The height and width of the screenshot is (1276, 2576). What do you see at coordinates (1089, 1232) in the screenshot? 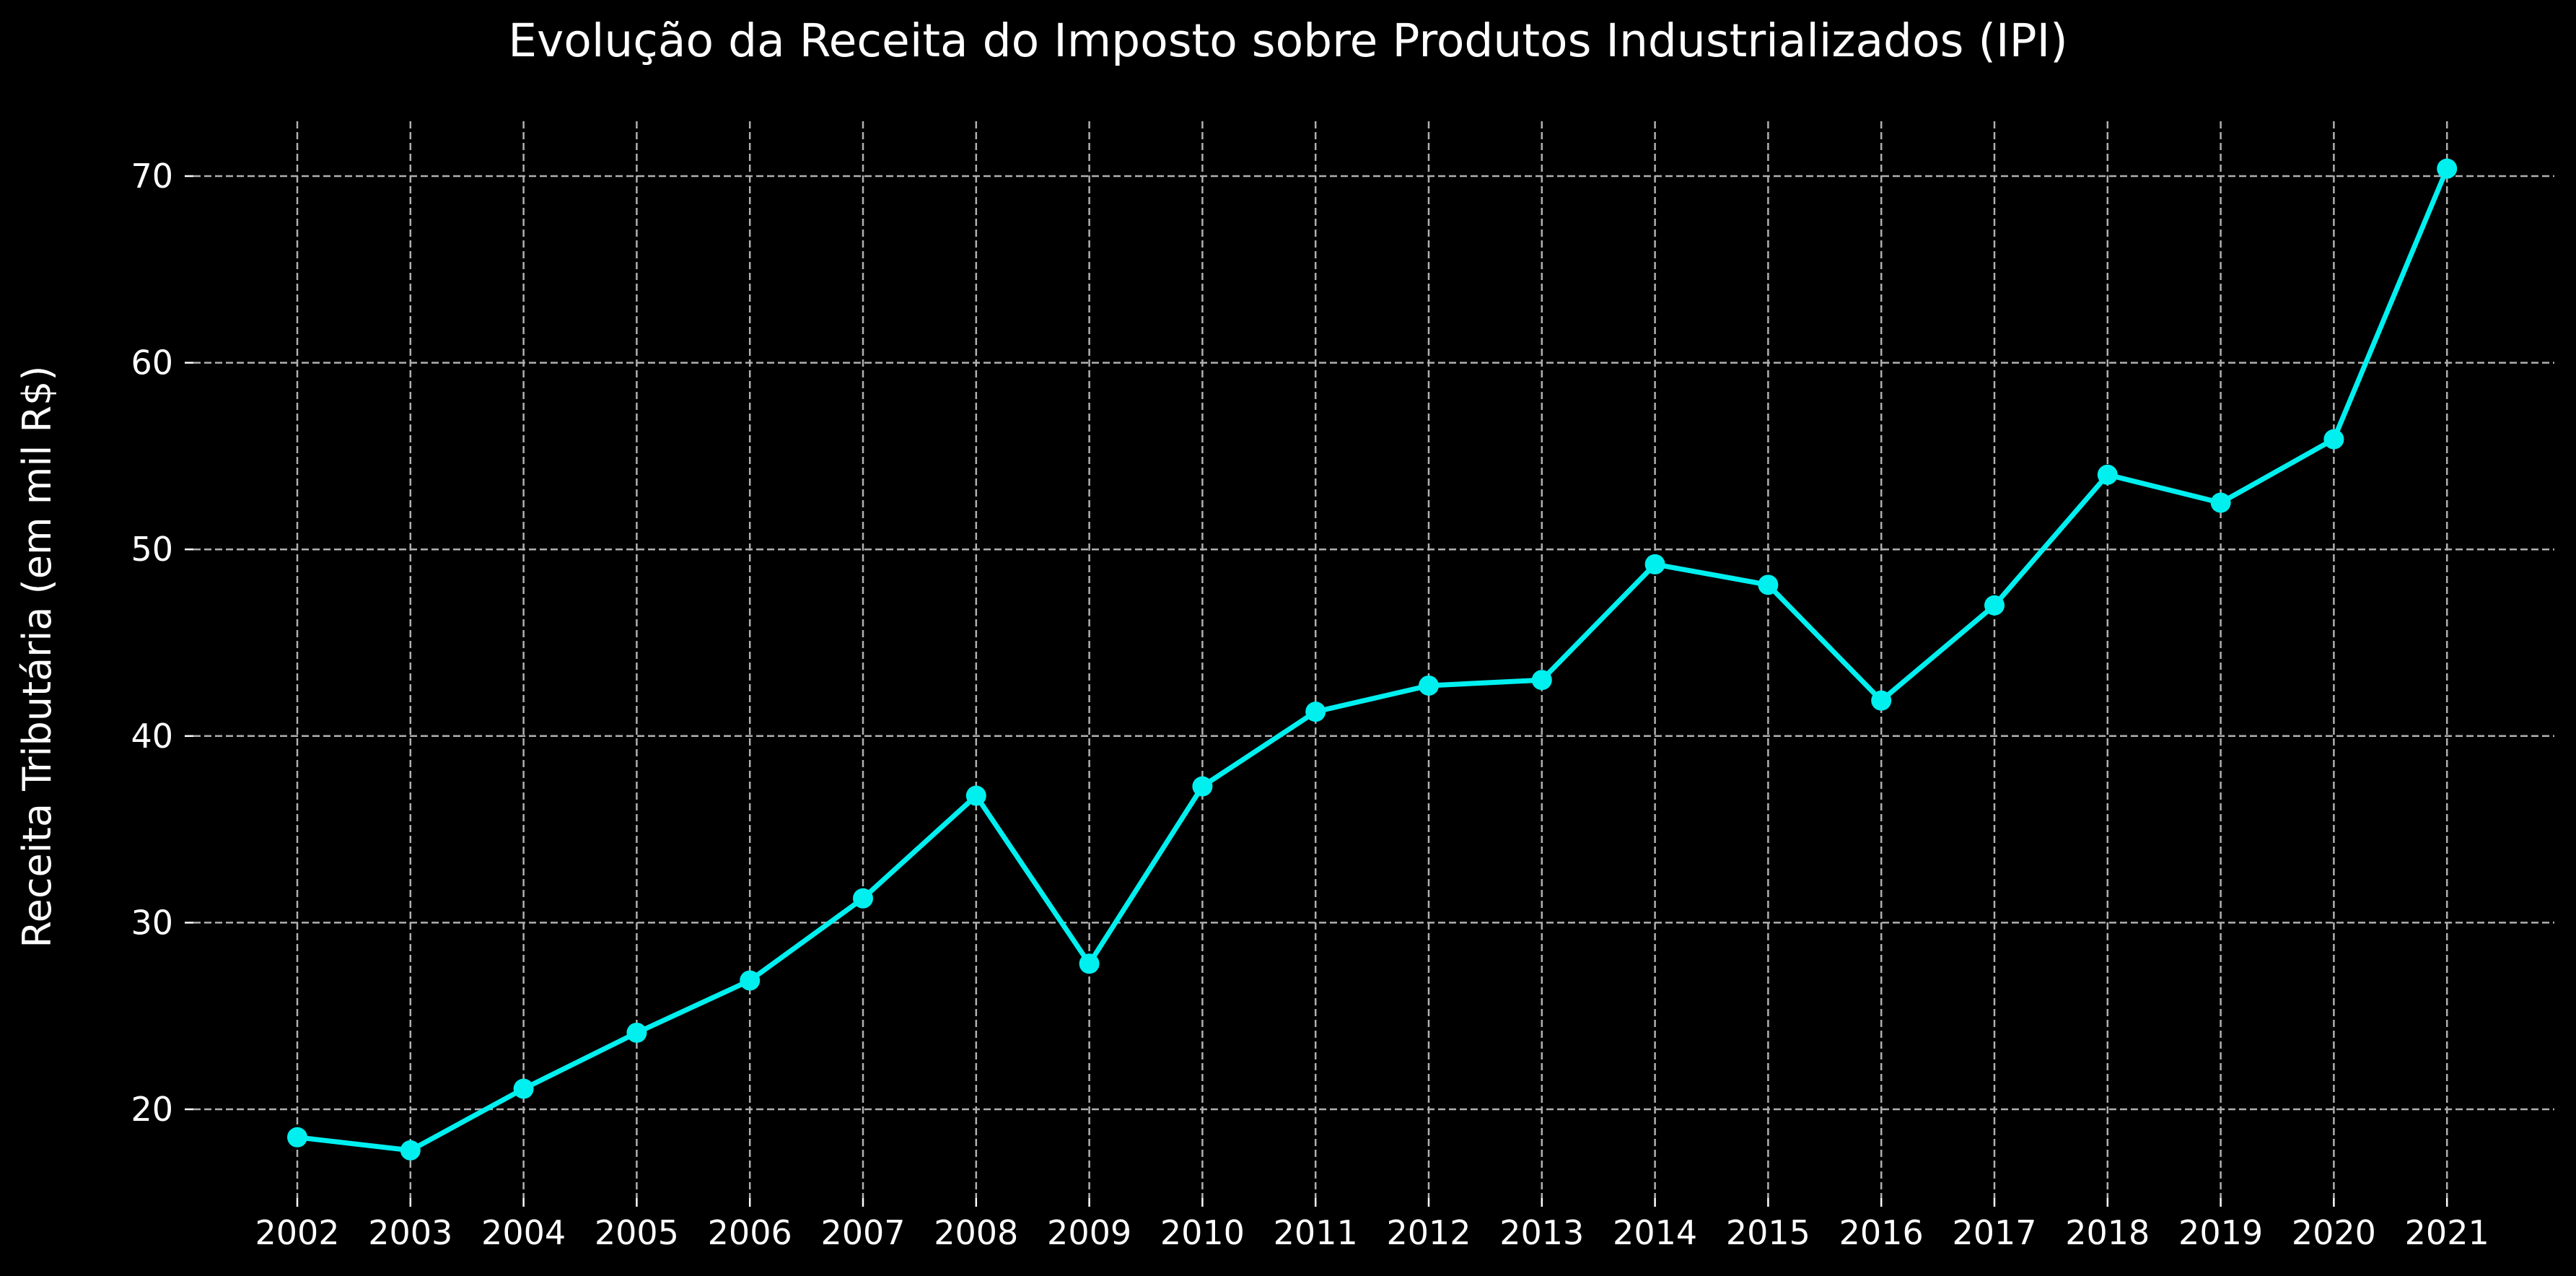
I see `x-tick-label: 2009` at bounding box center [1089, 1232].